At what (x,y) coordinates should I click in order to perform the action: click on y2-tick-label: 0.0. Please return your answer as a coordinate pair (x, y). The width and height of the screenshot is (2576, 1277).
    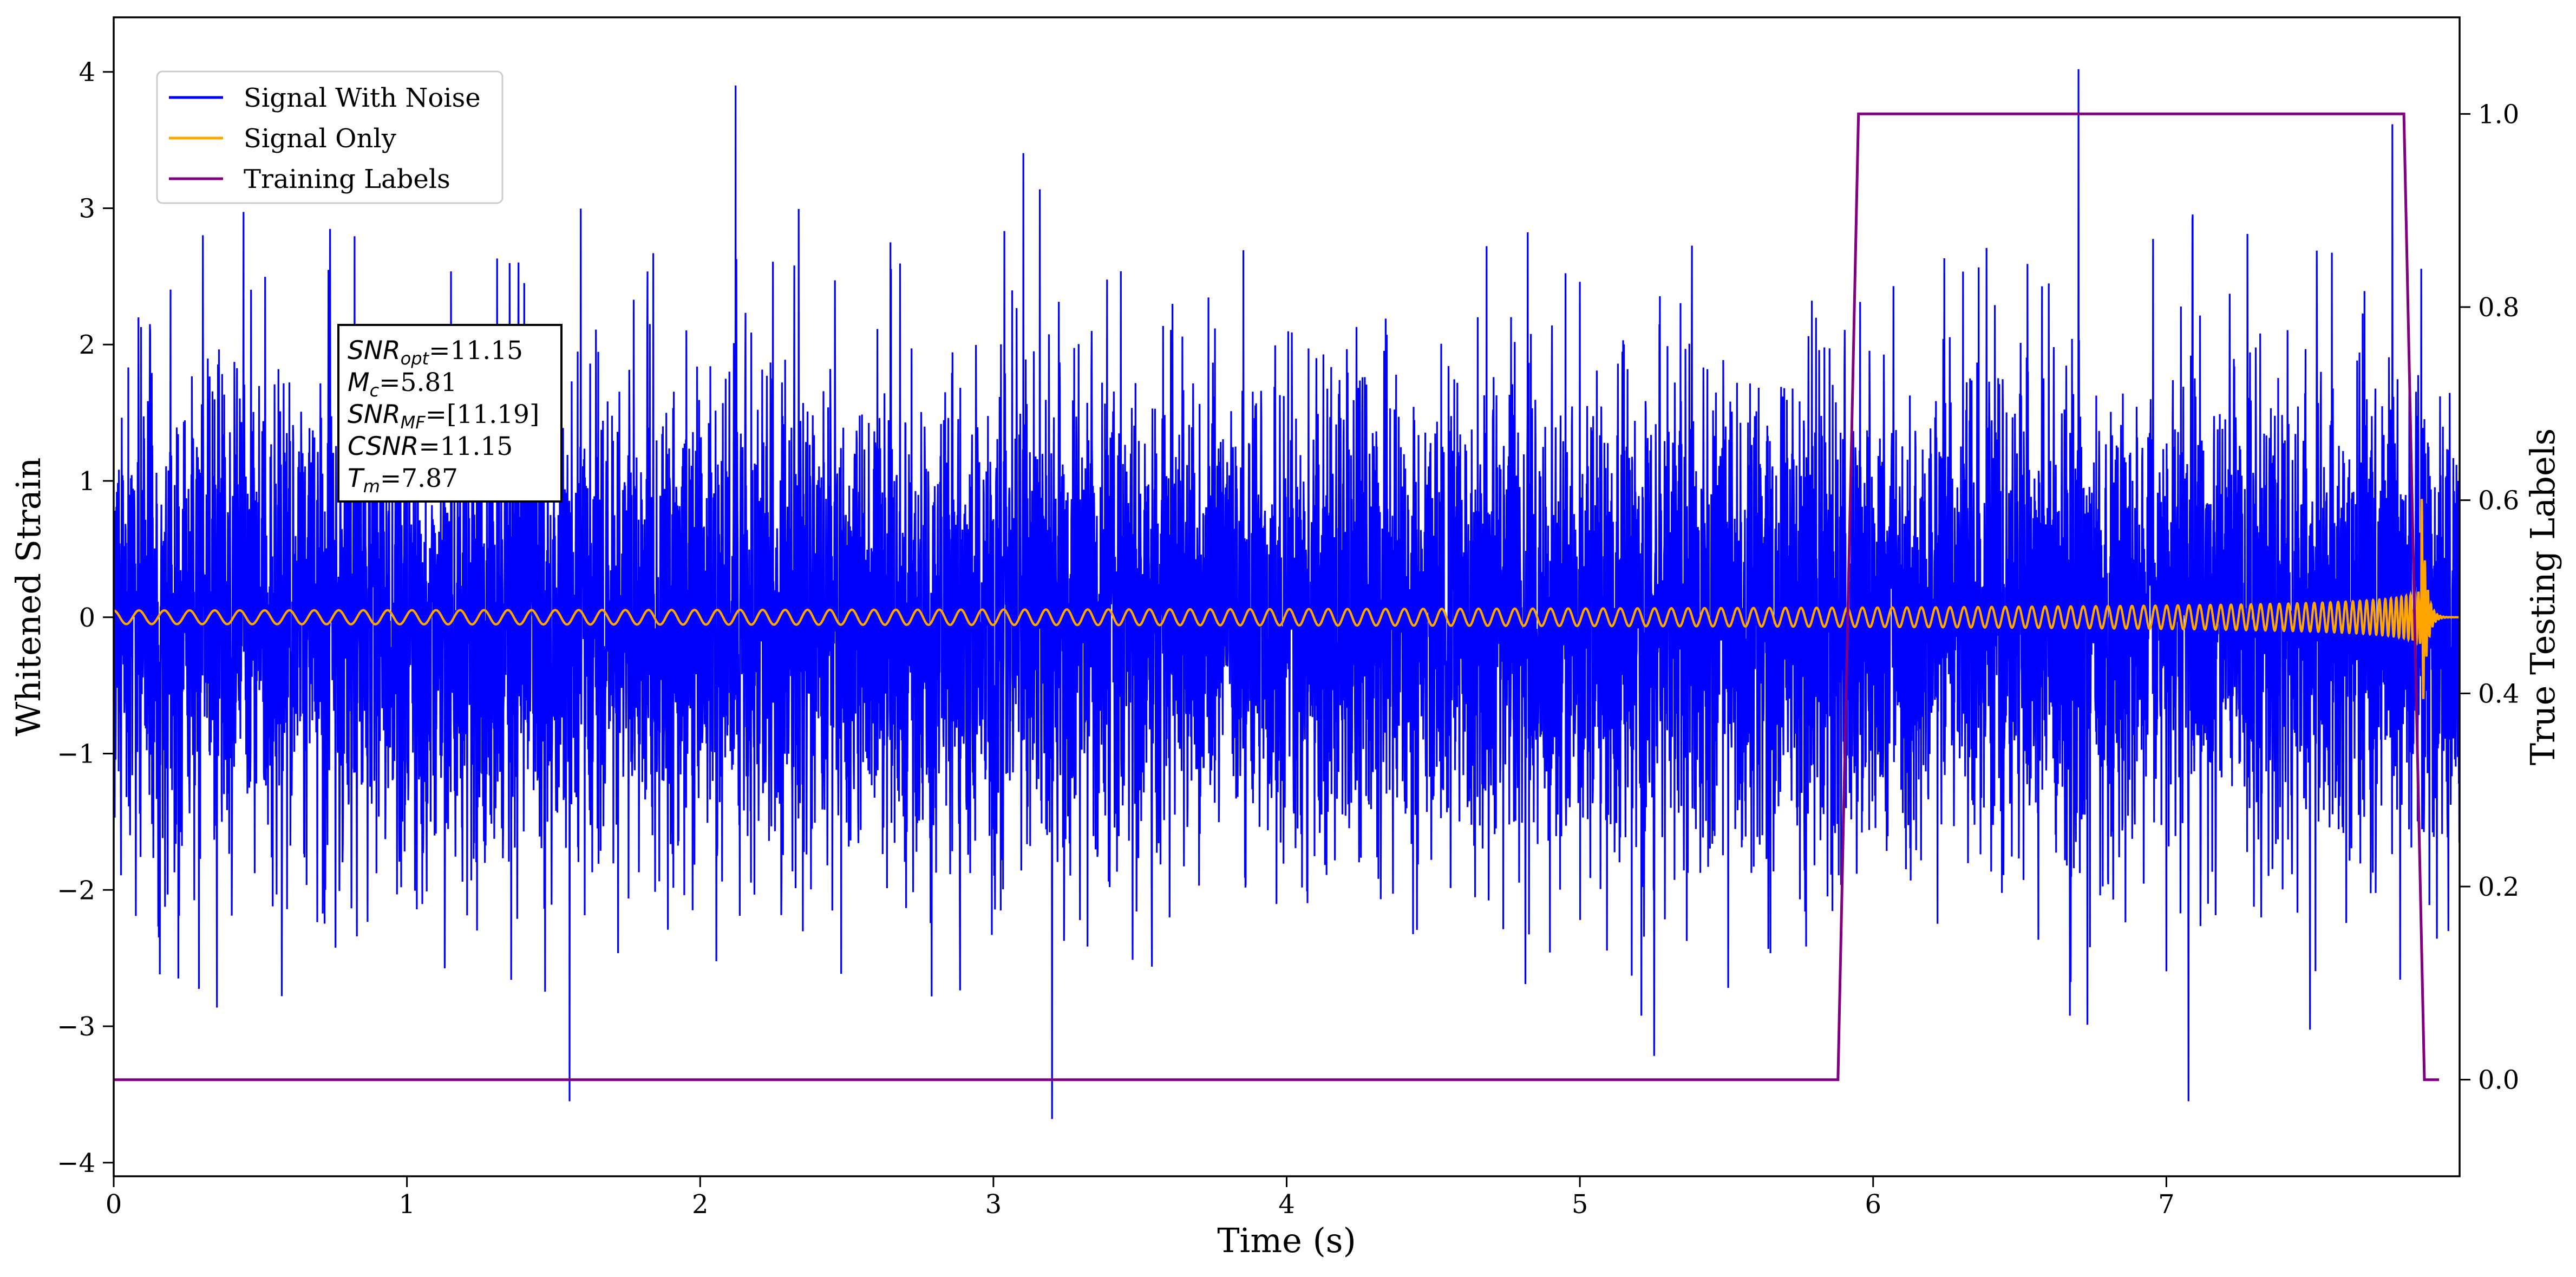
    Looking at the image, I should click on (2498, 1080).